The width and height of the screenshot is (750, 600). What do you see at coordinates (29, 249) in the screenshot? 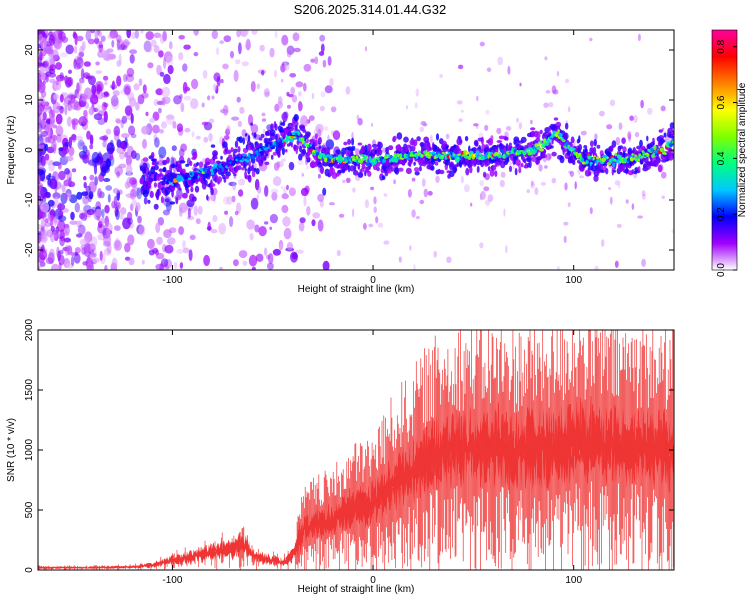
I see `spectrogram-y-tick-label: -20` at bounding box center [29, 249].